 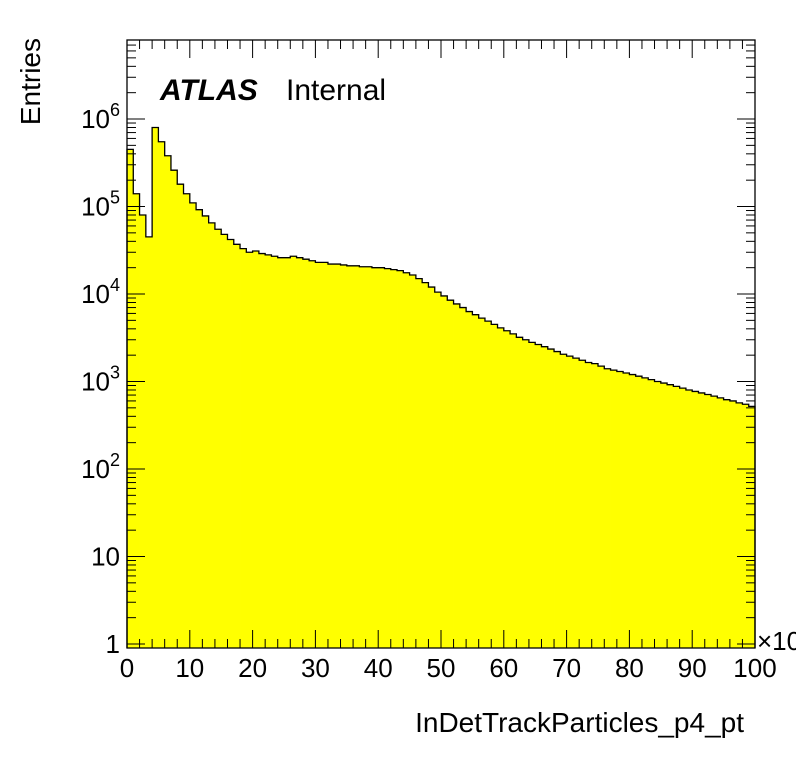 I want to click on x-tick-label: 40, so click(x=378, y=668).